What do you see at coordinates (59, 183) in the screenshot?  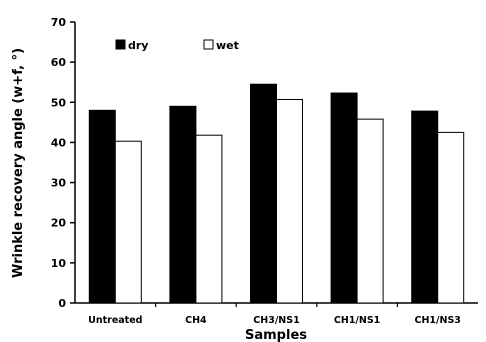 I see `y-tick-label: 30` at bounding box center [59, 183].